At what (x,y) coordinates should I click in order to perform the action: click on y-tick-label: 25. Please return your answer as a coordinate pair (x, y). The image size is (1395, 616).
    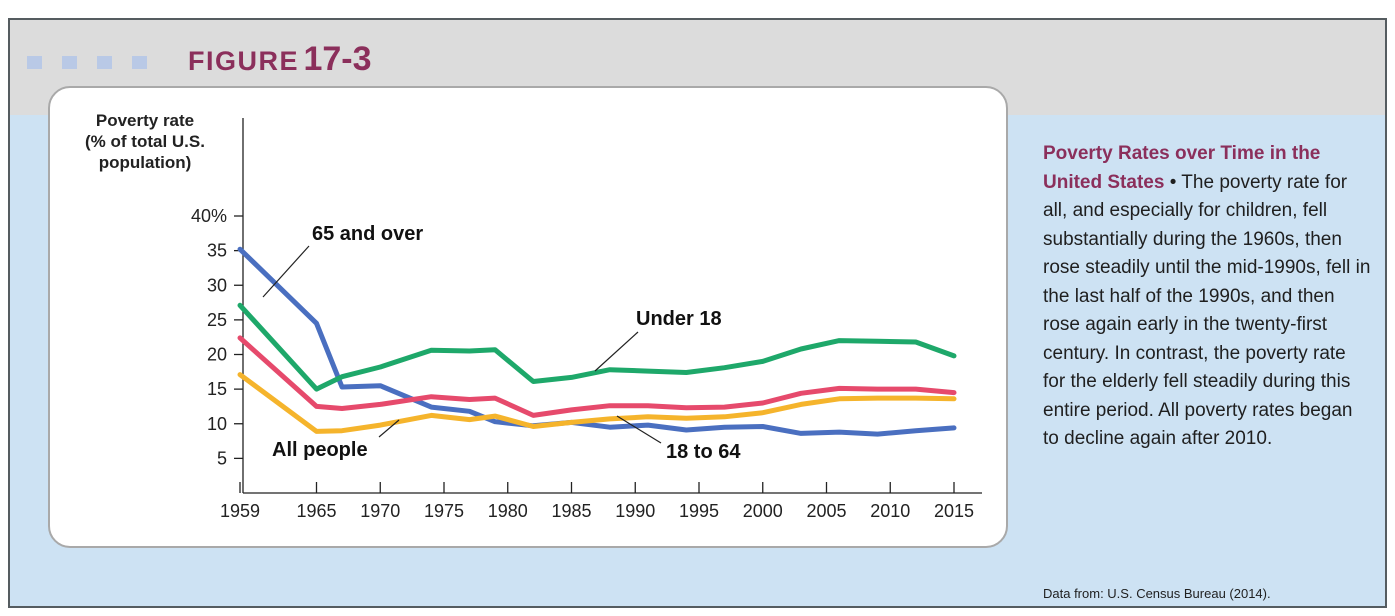
    Looking at the image, I should click on (217, 320).